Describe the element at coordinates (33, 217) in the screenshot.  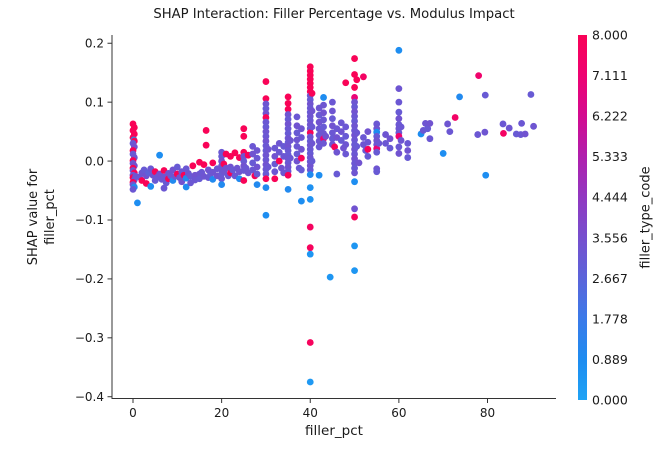
I see `y-axis-label-line1: SHAP value for` at that location.